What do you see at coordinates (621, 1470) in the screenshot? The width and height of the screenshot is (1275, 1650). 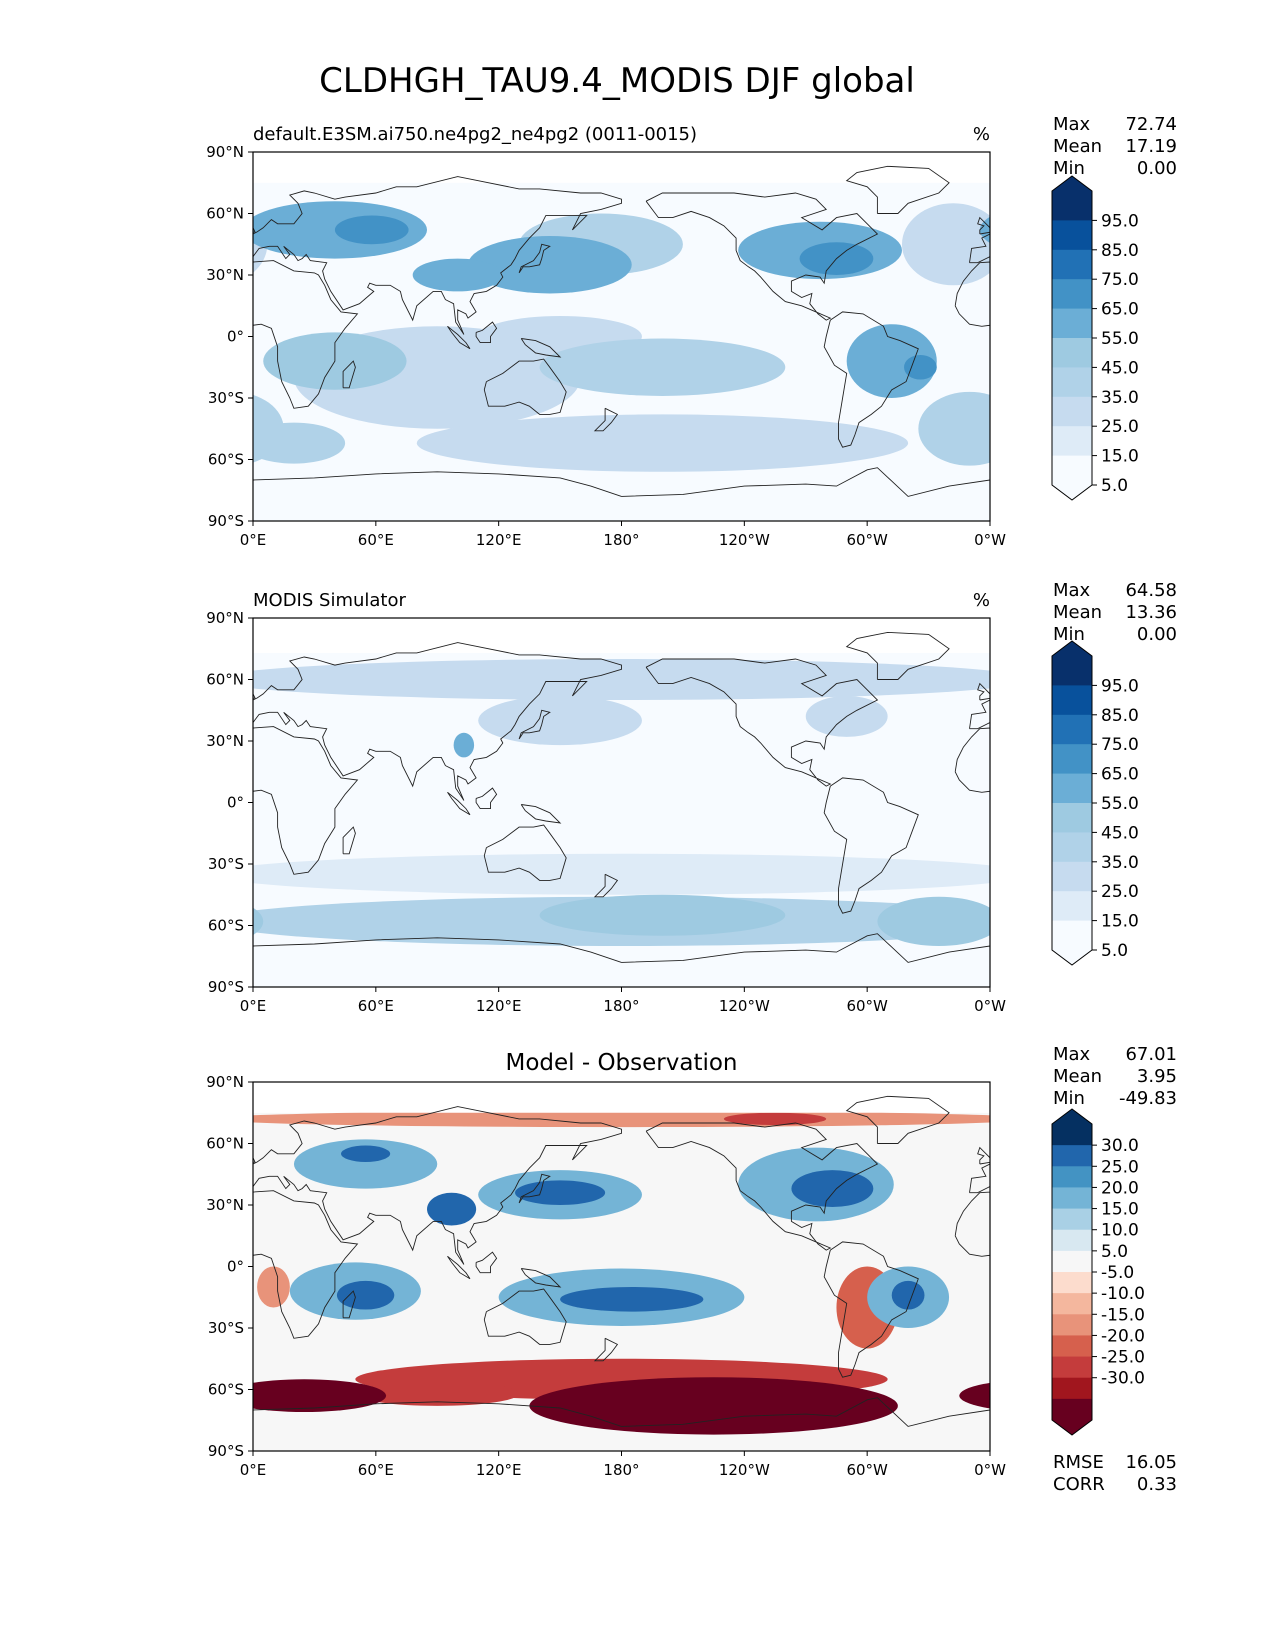 I see `x-tick-label: 180°` at bounding box center [621, 1470].